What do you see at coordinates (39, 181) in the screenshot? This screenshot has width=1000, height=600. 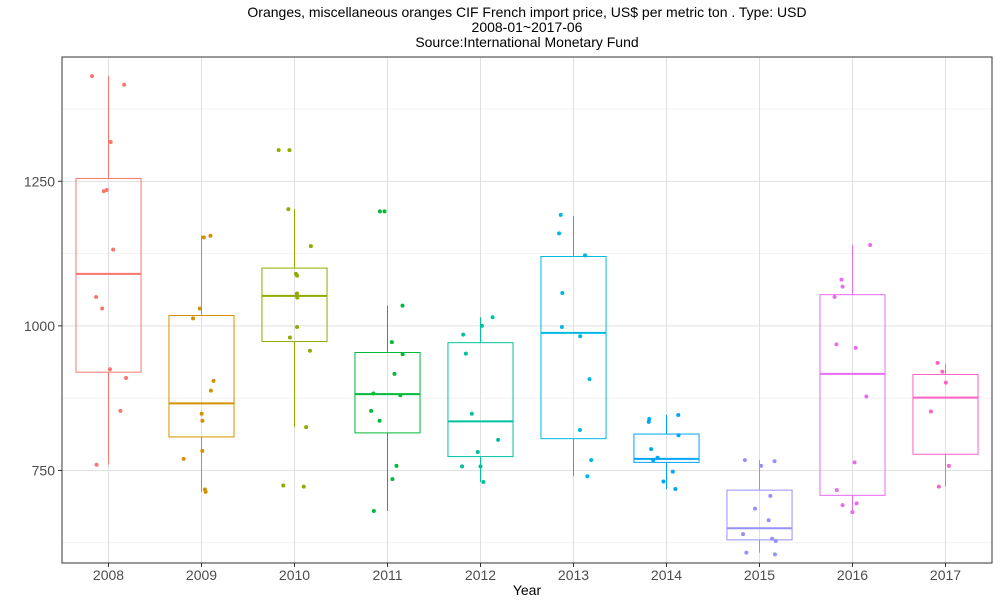 I see `y-tick-label: 1250` at bounding box center [39, 181].